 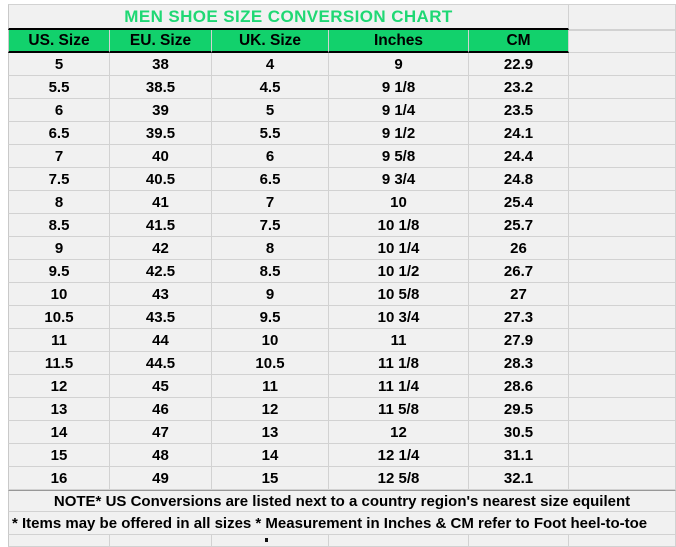 What do you see at coordinates (59, 64) in the screenshot?
I see `cell-us-size: 5` at bounding box center [59, 64].